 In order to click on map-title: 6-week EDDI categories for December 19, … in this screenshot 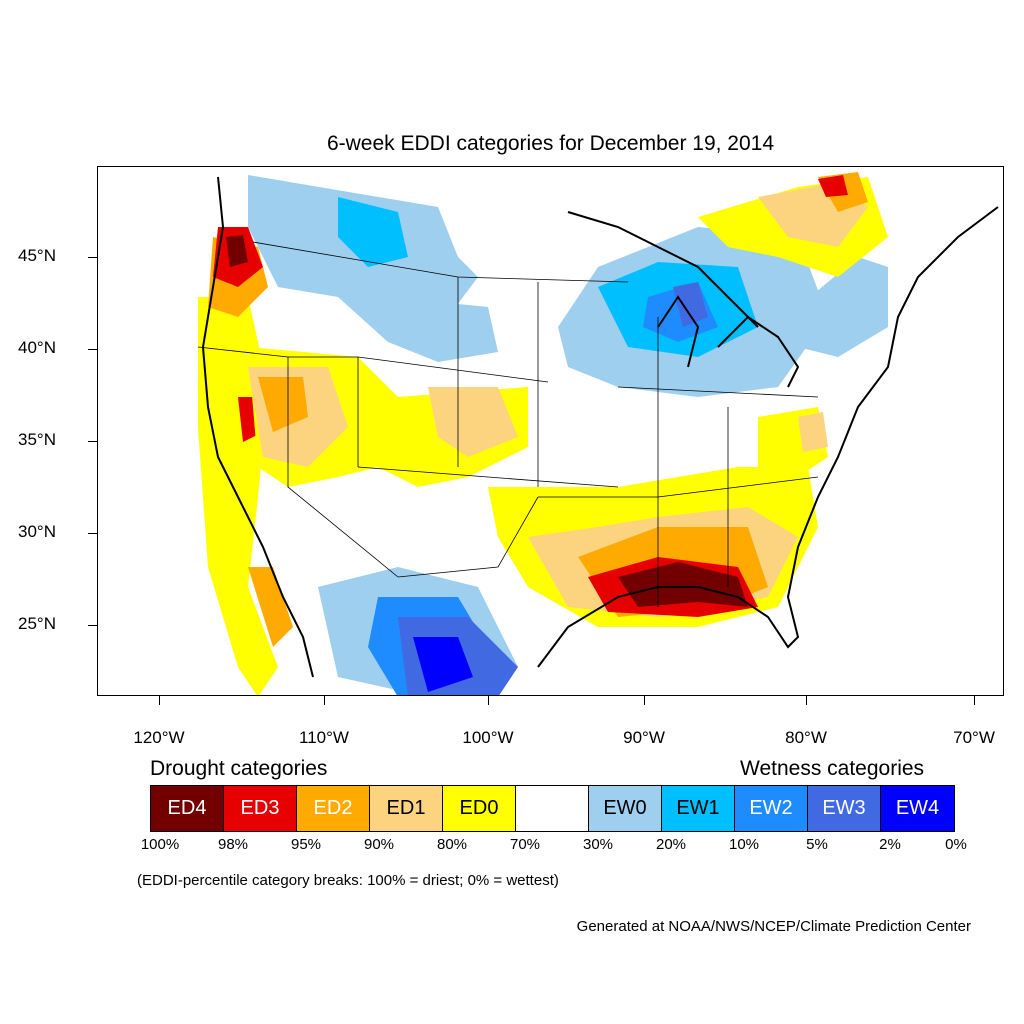, I will do `click(550, 143)`.